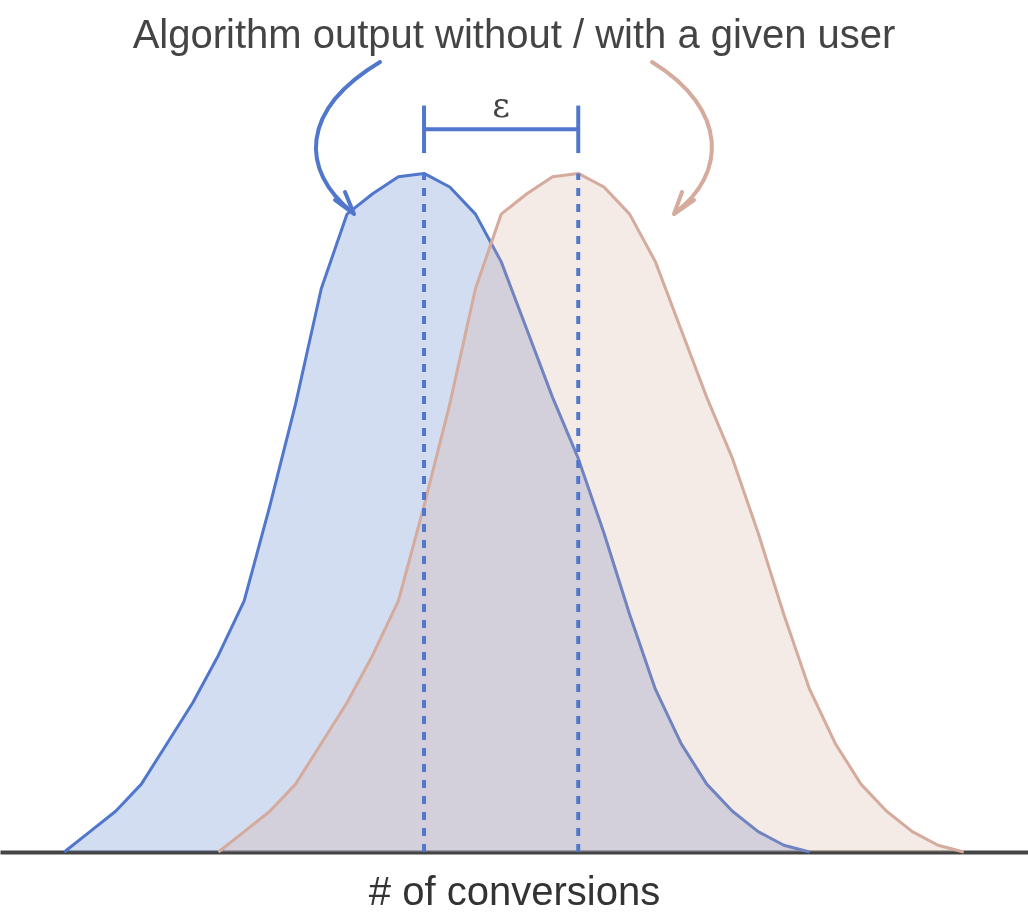 The height and width of the screenshot is (915, 1028). Describe the element at coordinates (514, 890) in the screenshot. I see `x-axis-title: # of conversions` at that location.